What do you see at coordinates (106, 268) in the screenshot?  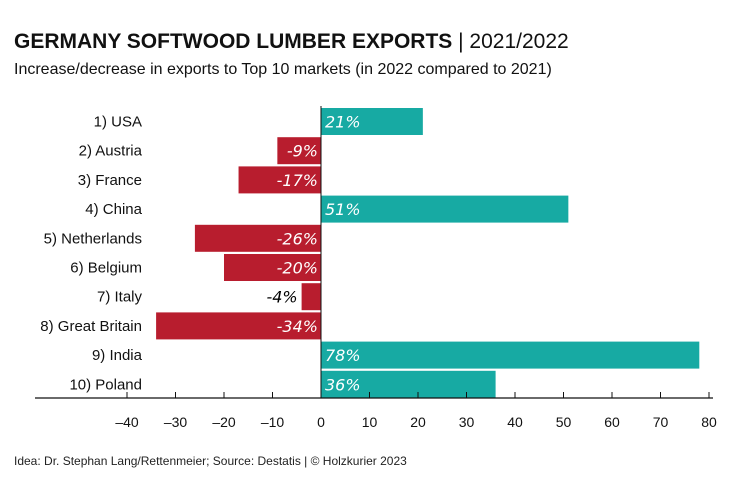 I see `category-label: 6) Belgium` at bounding box center [106, 268].